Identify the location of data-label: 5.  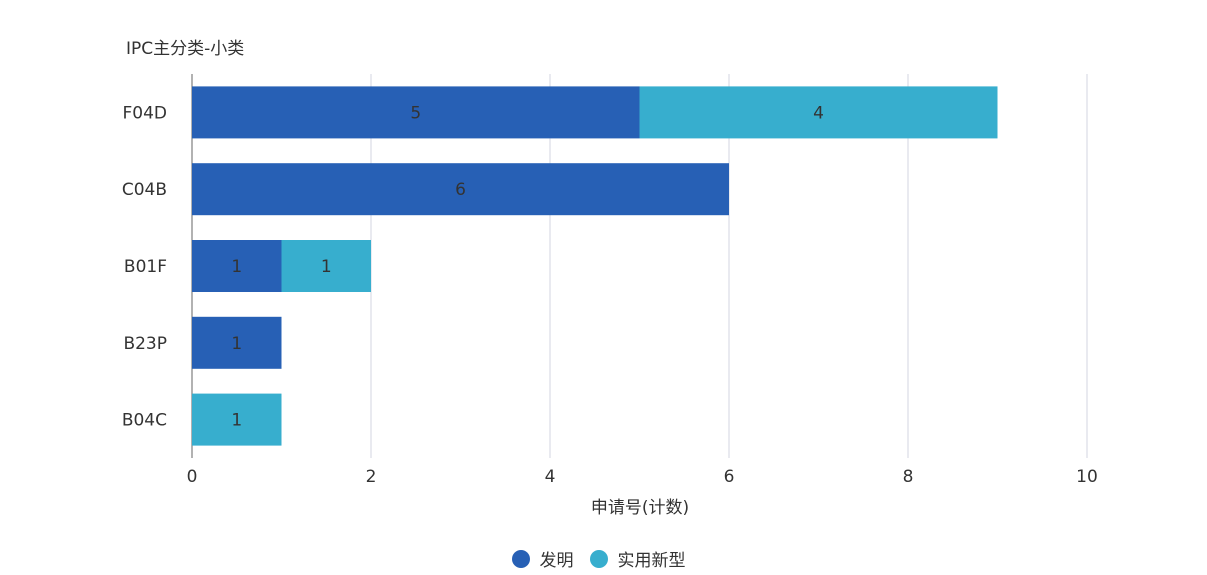
(415, 113).